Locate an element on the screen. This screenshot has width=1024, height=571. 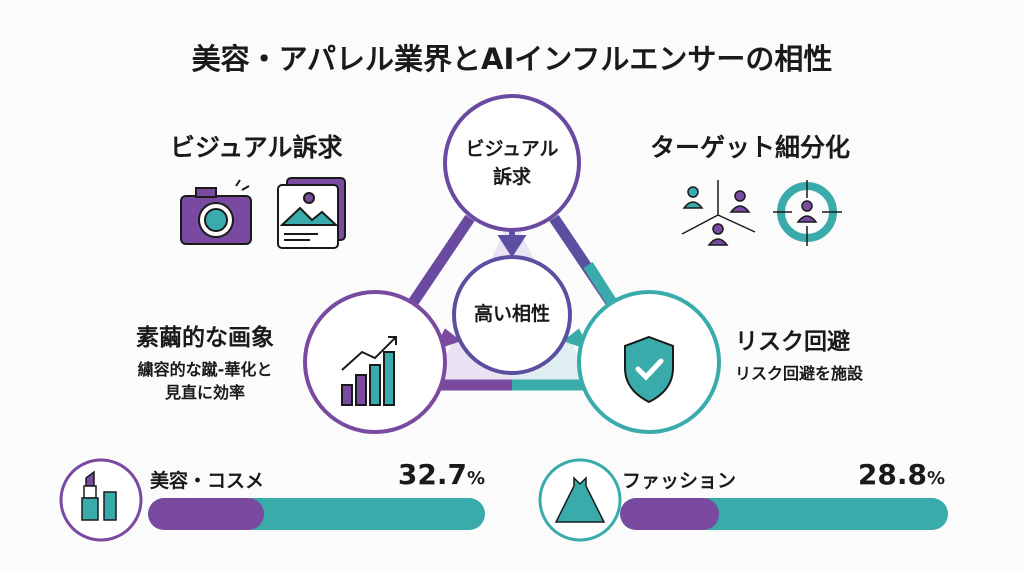
target-person-icon is located at coordinates (807, 213).